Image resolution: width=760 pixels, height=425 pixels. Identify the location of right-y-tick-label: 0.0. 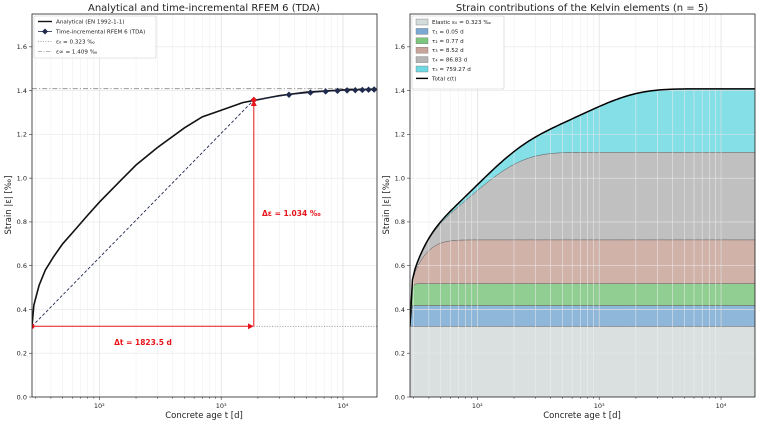
(400, 397).